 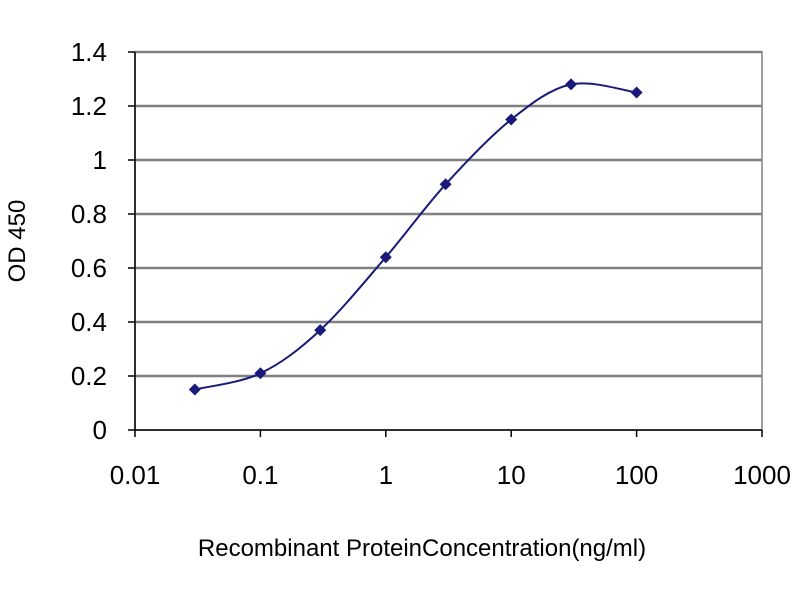 What do you see at coordinates (89, 52) in the screenshot?
I see `y-tick-label: 1.4` at bounding box center [89, 52].